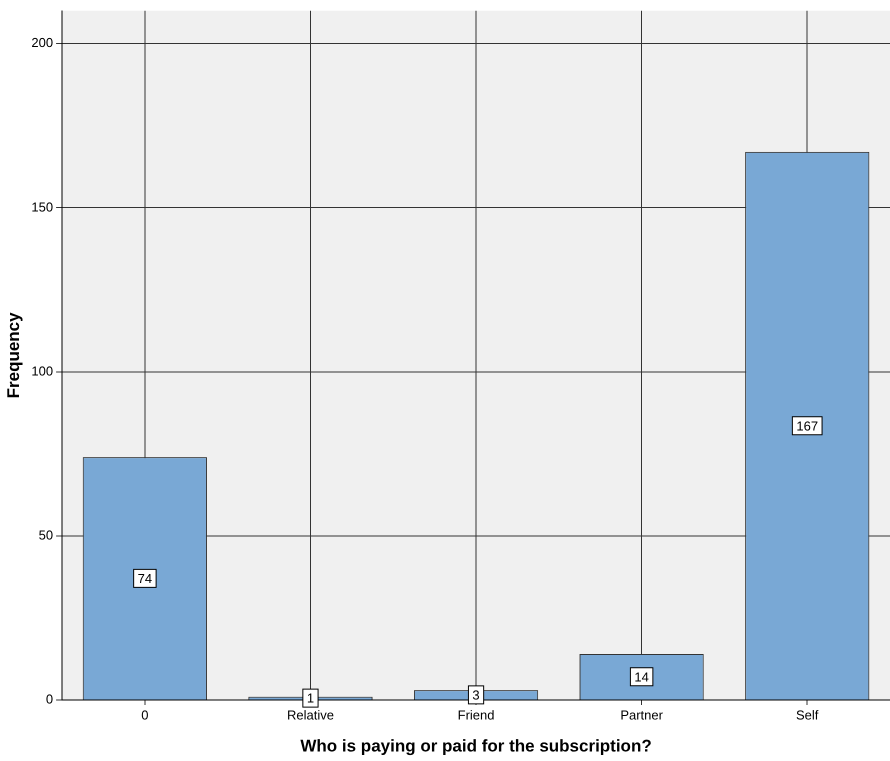 The width and height of the screenshot is (890, 761). Describe the element at coordinates (476, 694) in the screenshot. I see `data-label: 3` at that location.